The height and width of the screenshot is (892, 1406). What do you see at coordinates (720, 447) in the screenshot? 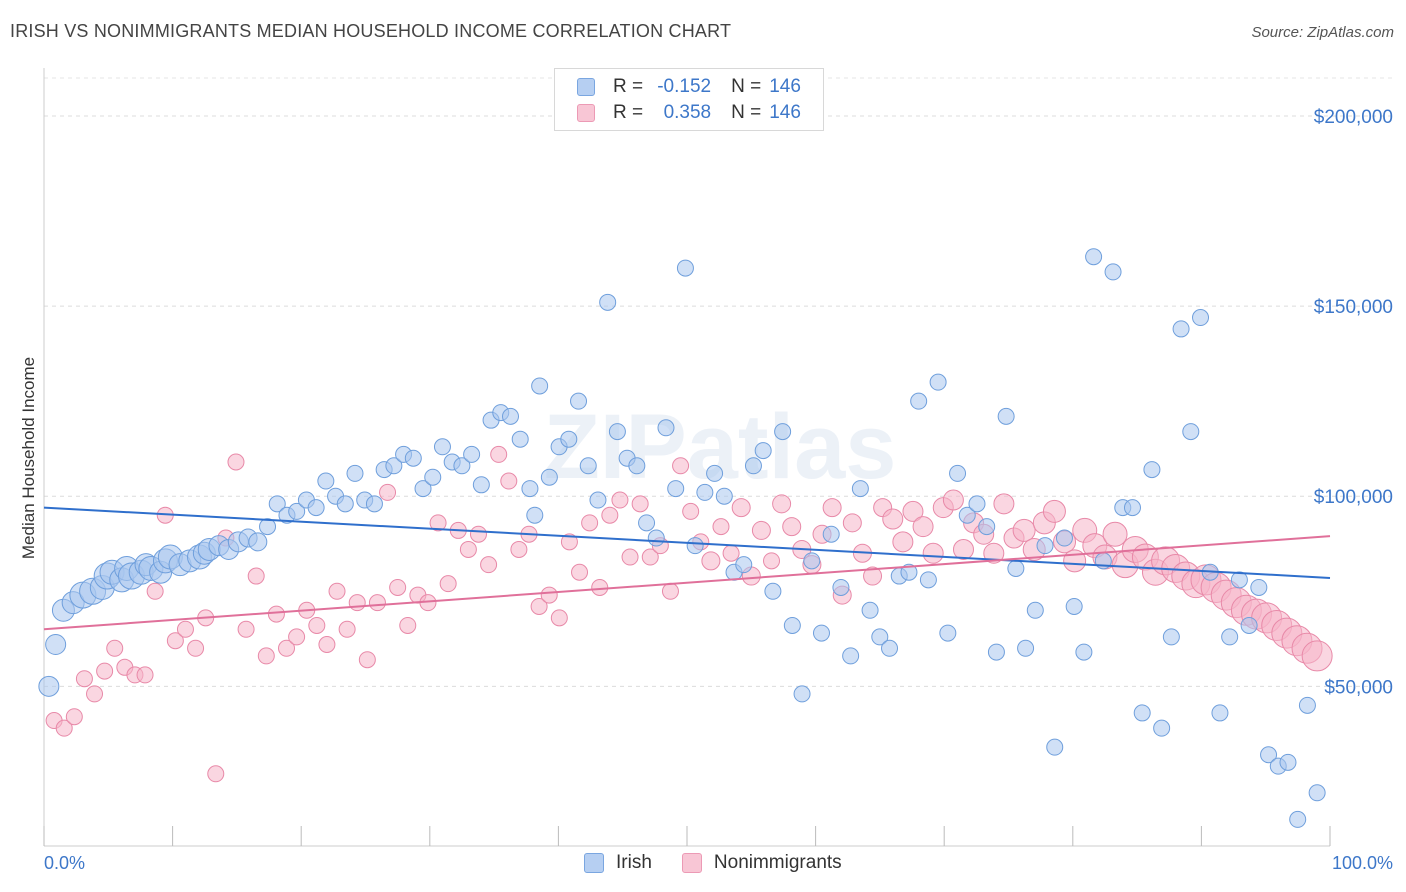
I see `watermark: ZIPatlas` at bounding box center [720, 447].